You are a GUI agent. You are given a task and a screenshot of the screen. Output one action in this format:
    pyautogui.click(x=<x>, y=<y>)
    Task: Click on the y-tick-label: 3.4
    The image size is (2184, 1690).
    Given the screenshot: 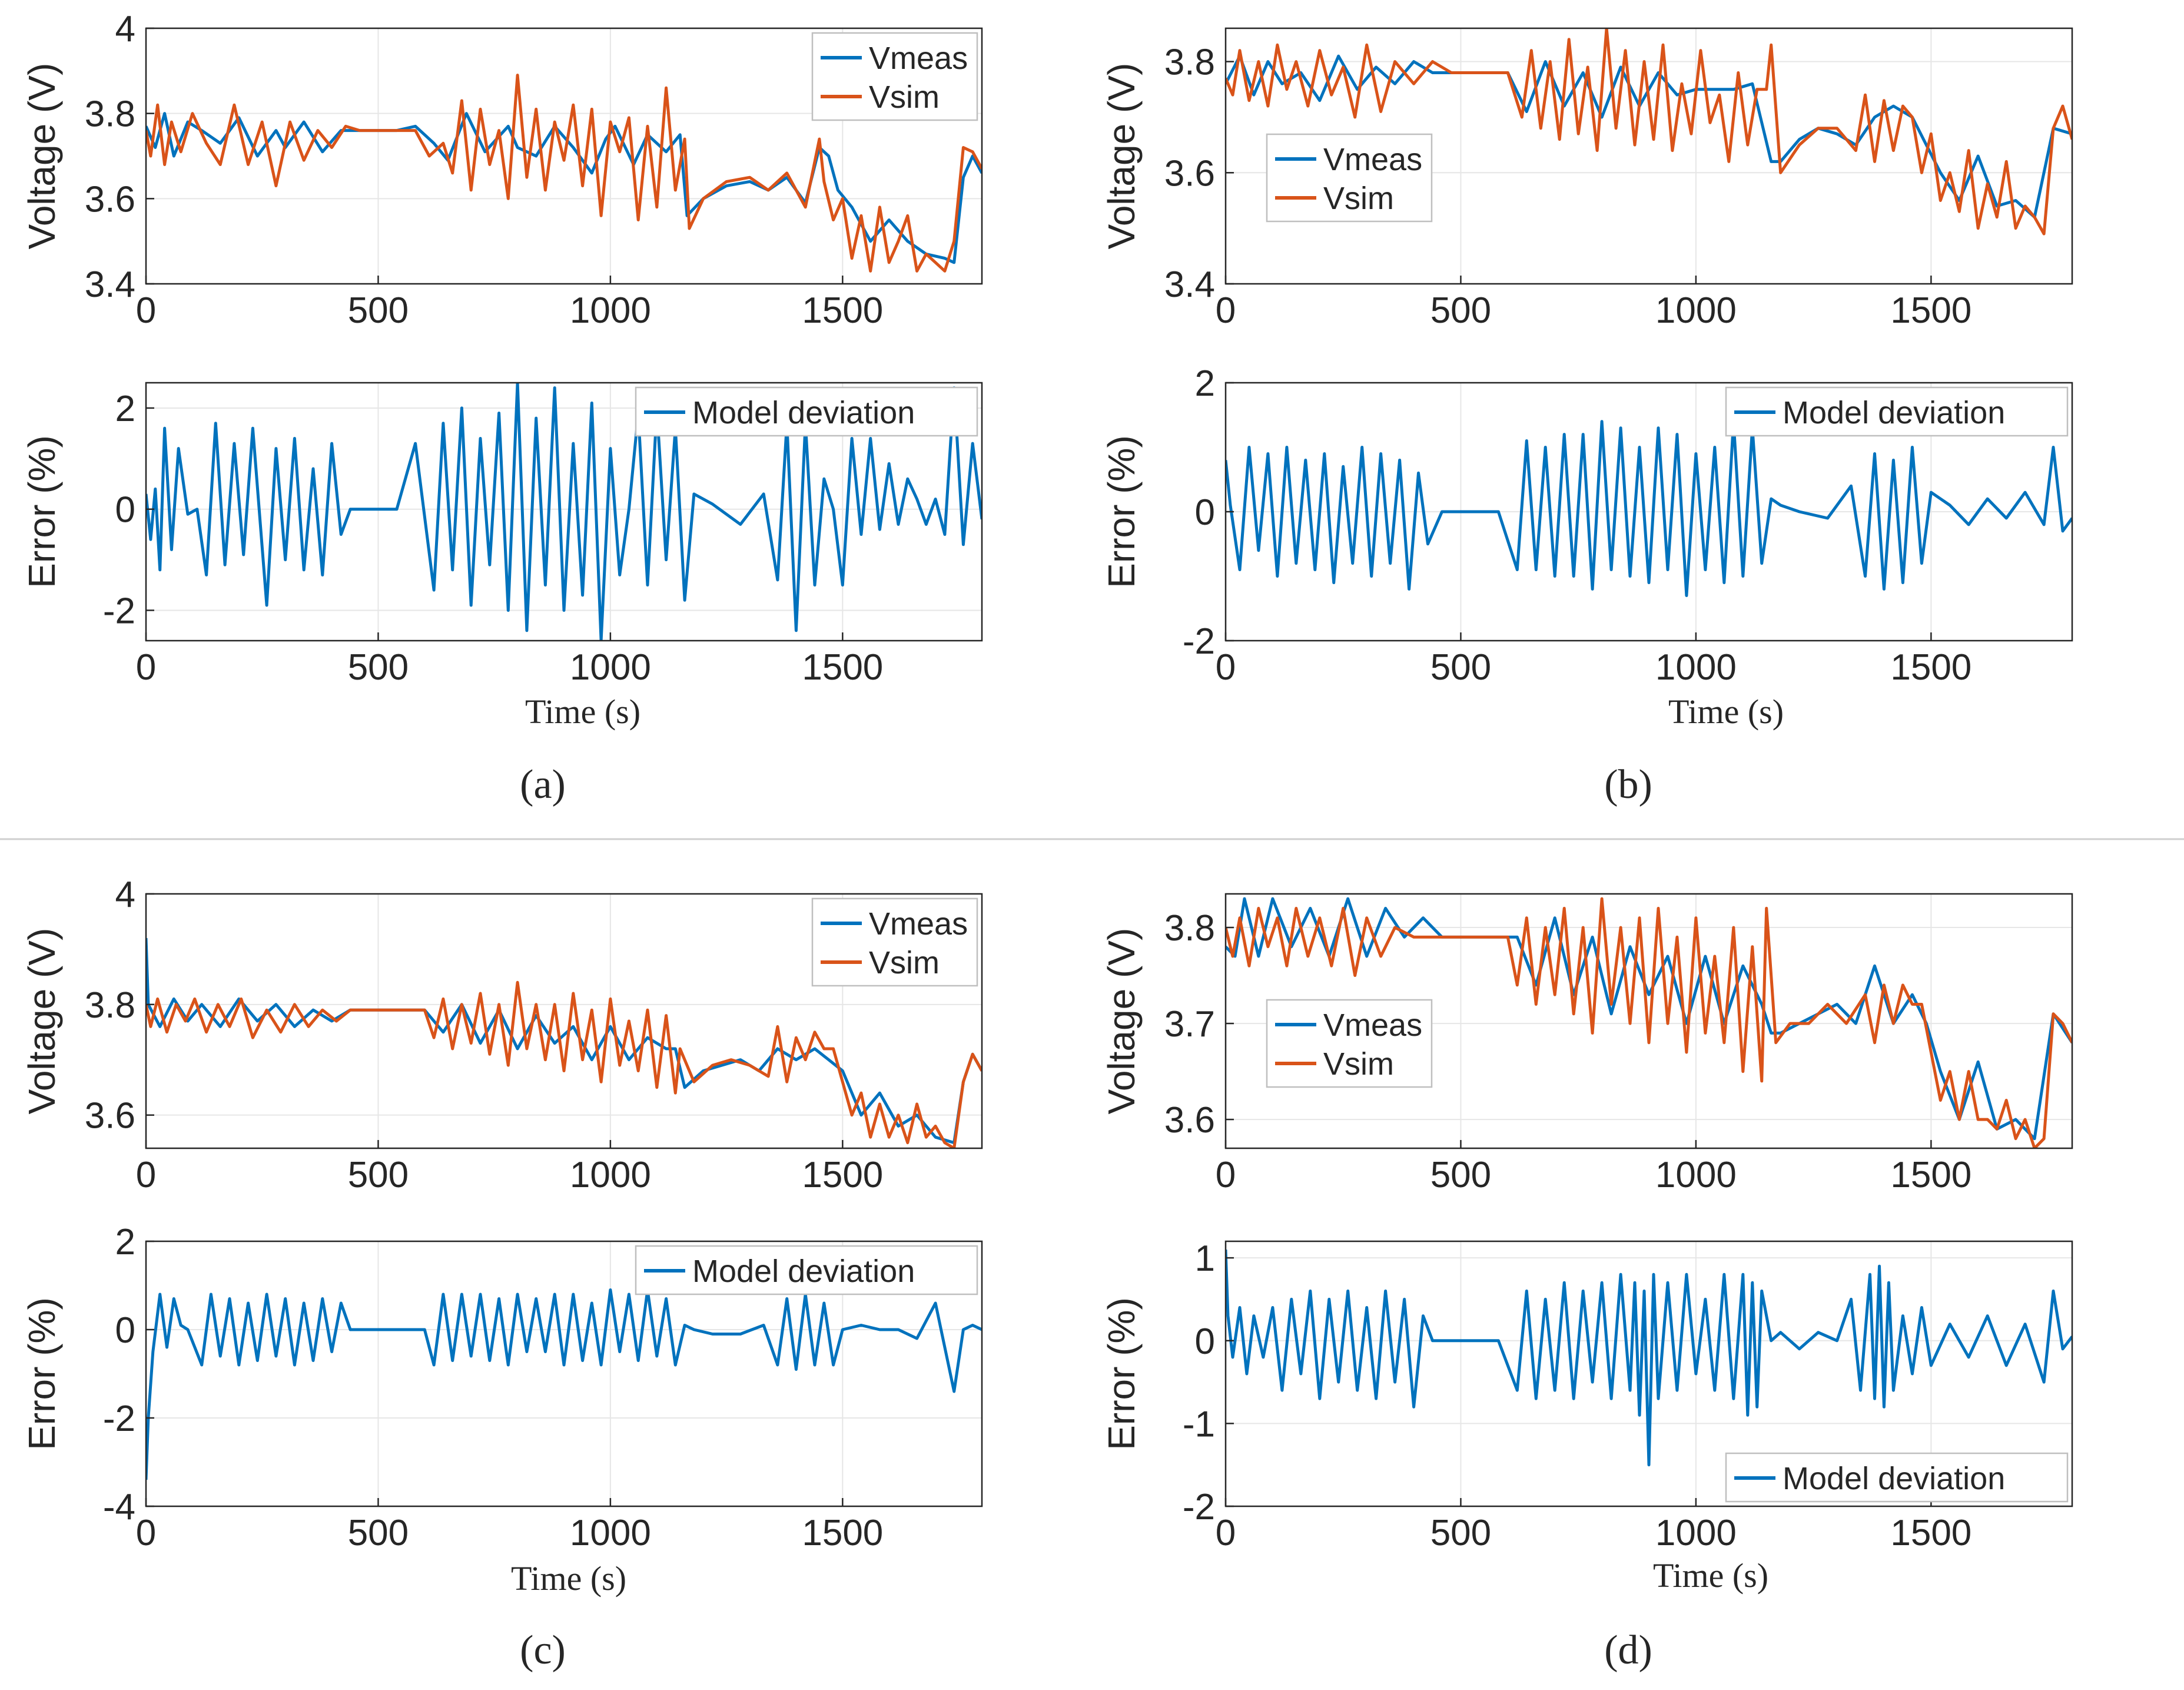 What is the action you would take?
    pyautogui.click(x=110, y=284)
    